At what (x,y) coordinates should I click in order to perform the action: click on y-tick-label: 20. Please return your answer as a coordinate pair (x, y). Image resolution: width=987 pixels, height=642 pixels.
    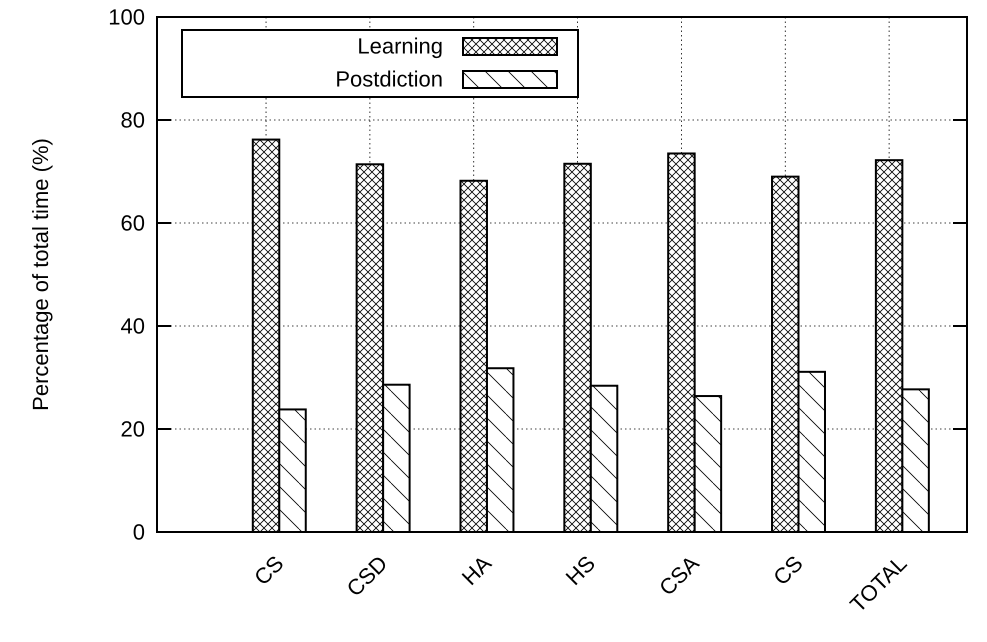
    Looking at the image, I should click on (132, 429).